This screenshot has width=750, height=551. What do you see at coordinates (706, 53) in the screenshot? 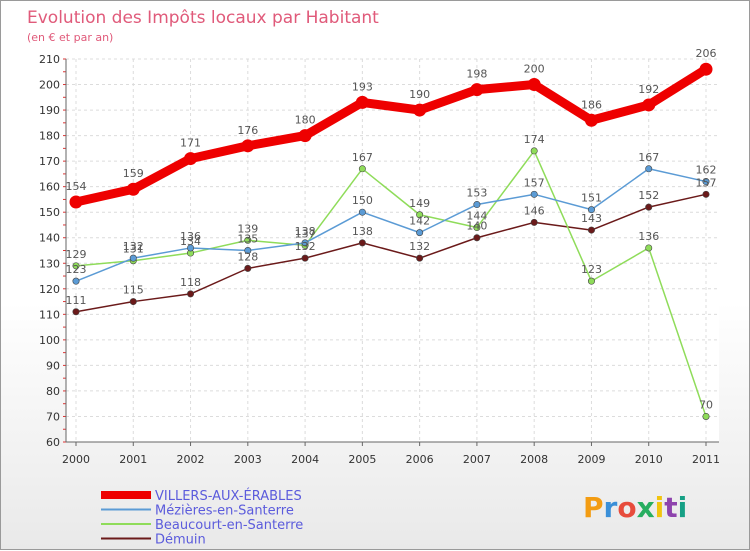
I see `data-label: 206` at bounding box center [706, 53].